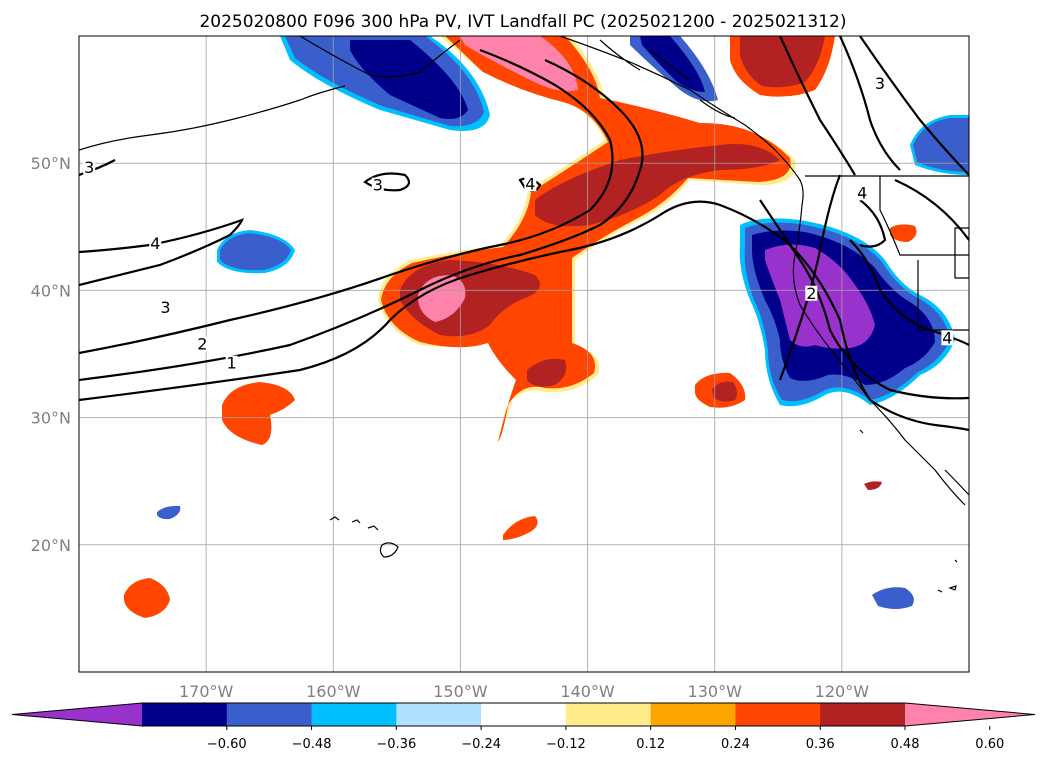 Image resolution: width=1047 pixels, height=765 pixels. Describe the element at coordinates (270, 93) in the screenshot. I see `coastline-alaska-aleutians` at that location.